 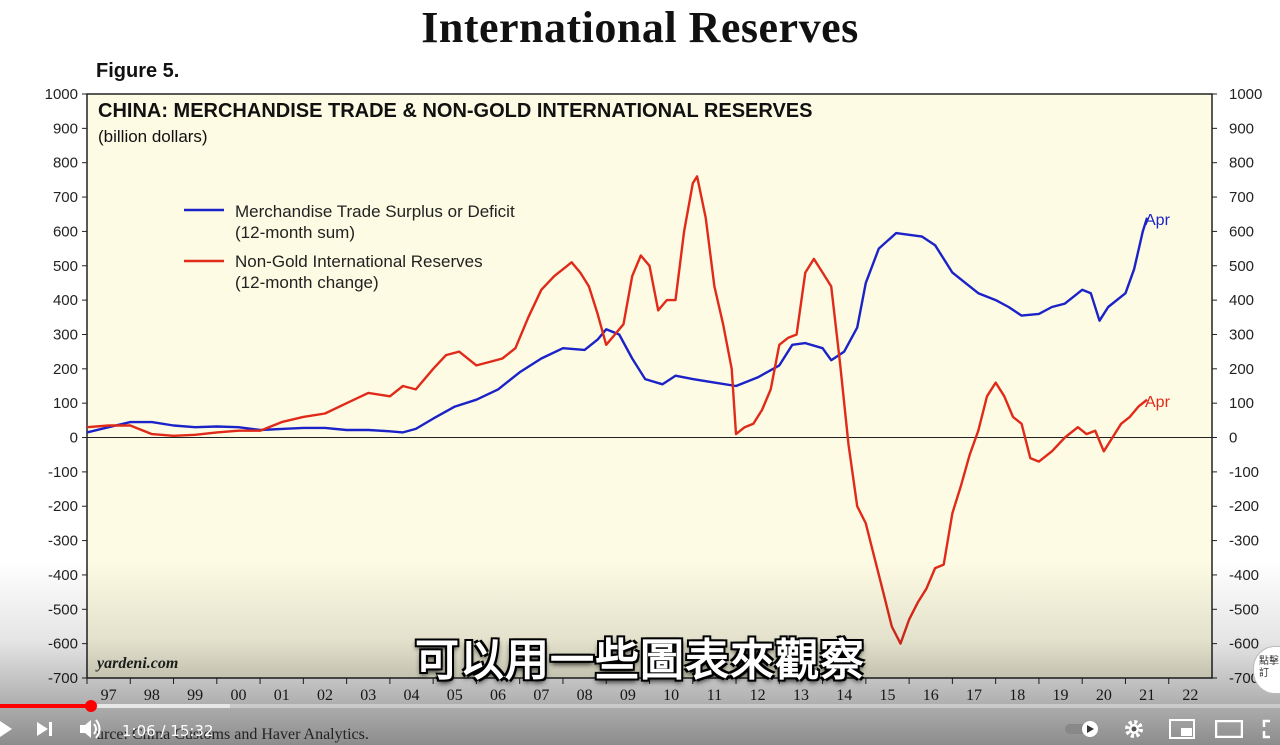 I want to click on legend-label-trade: Merchandise Trade Surplus or Deficit, so click(x=375, y=211).